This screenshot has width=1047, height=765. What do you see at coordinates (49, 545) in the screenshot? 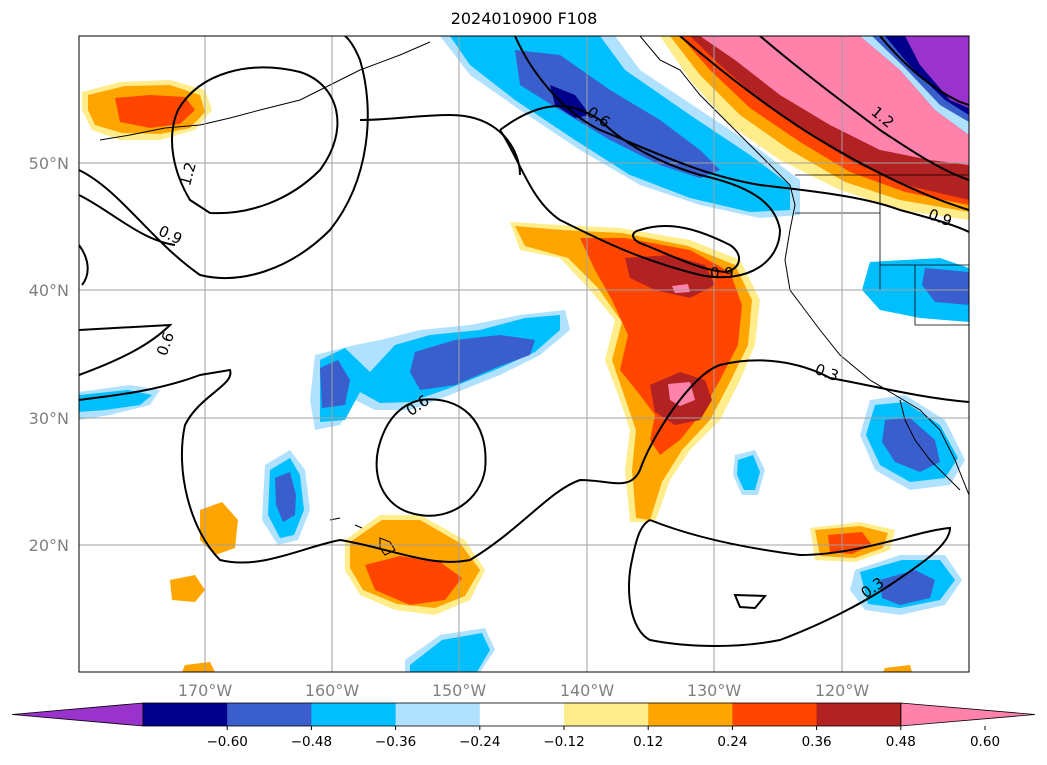
I see `lat-tick-label: 20°N` at bounding box center [49, 545].